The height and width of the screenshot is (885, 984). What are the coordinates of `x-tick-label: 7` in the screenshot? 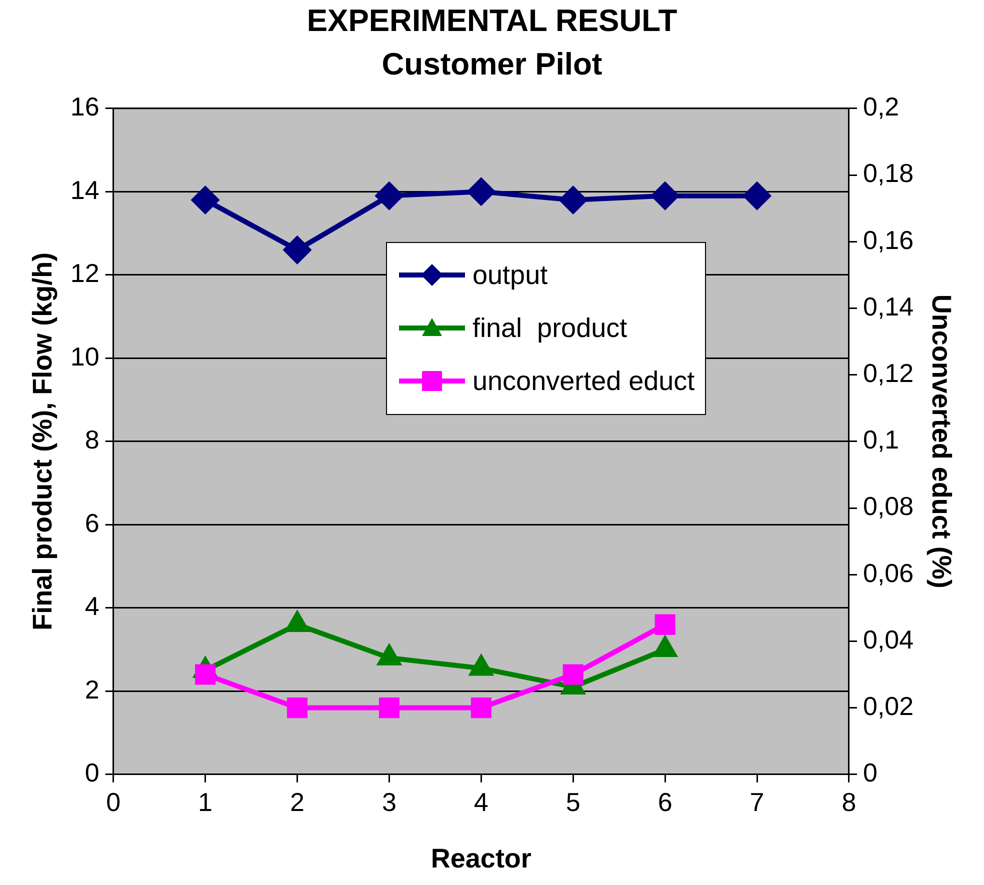 It's located at (757, 802).